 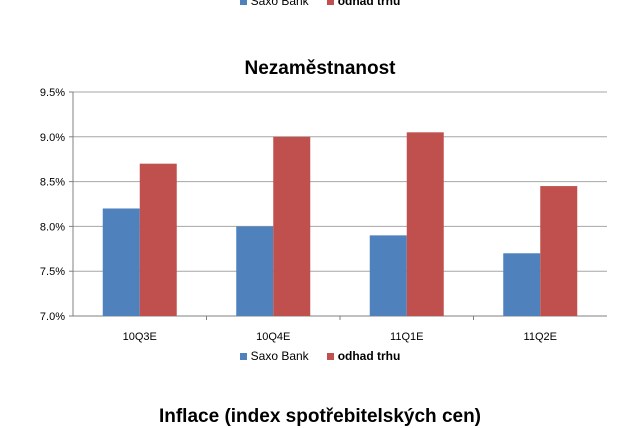 What do you see at coordinates (320, 416) in the screenshot?
I see `next-chart-title: Inflace (index spotřebitelských cen)` at bounding box center [320, 416].